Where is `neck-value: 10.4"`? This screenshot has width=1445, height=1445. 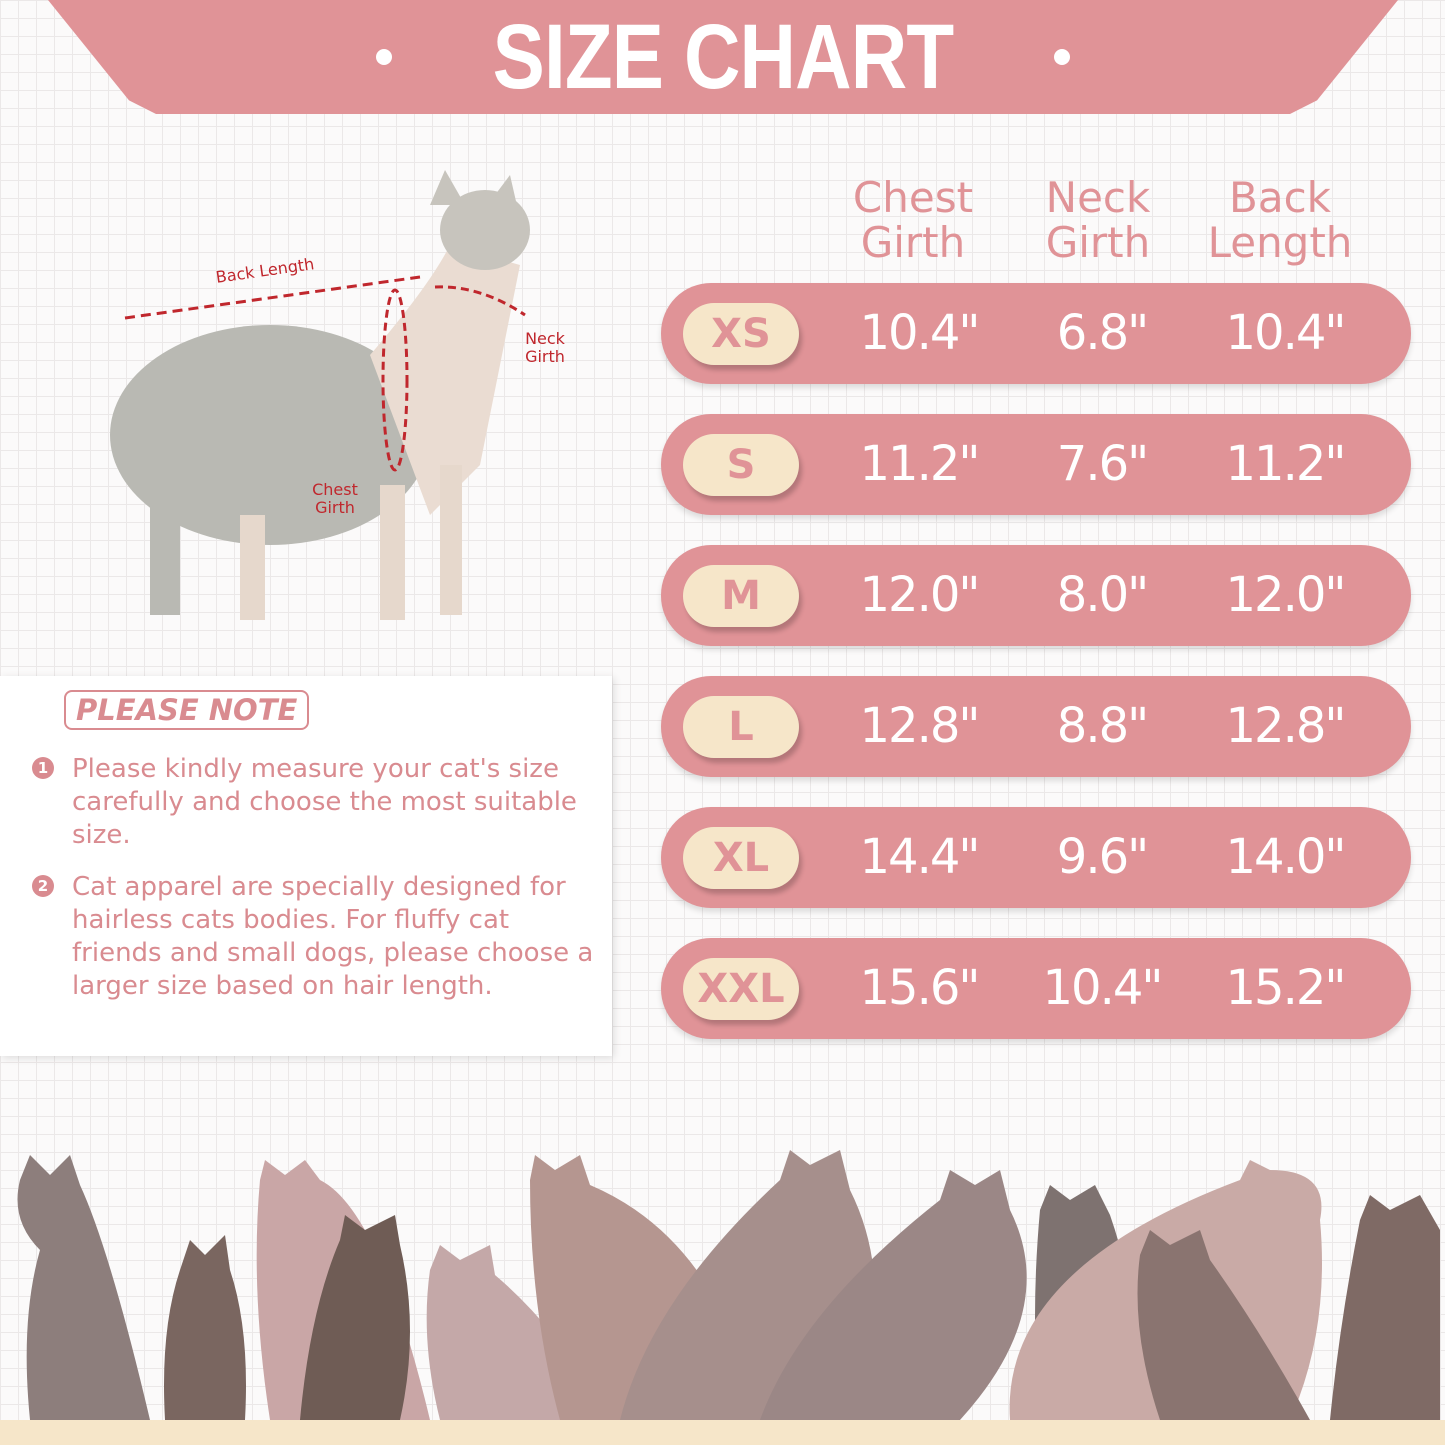 neck-value: 10.4" is located at coordinates (1103, 988).